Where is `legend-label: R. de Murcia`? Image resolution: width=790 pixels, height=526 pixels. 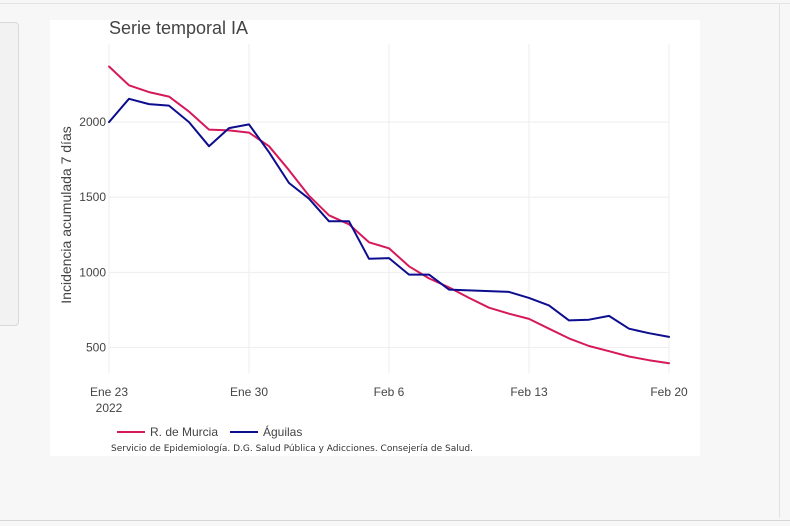
legend-label: R. de Murcia is located at coordinates (184, 432).